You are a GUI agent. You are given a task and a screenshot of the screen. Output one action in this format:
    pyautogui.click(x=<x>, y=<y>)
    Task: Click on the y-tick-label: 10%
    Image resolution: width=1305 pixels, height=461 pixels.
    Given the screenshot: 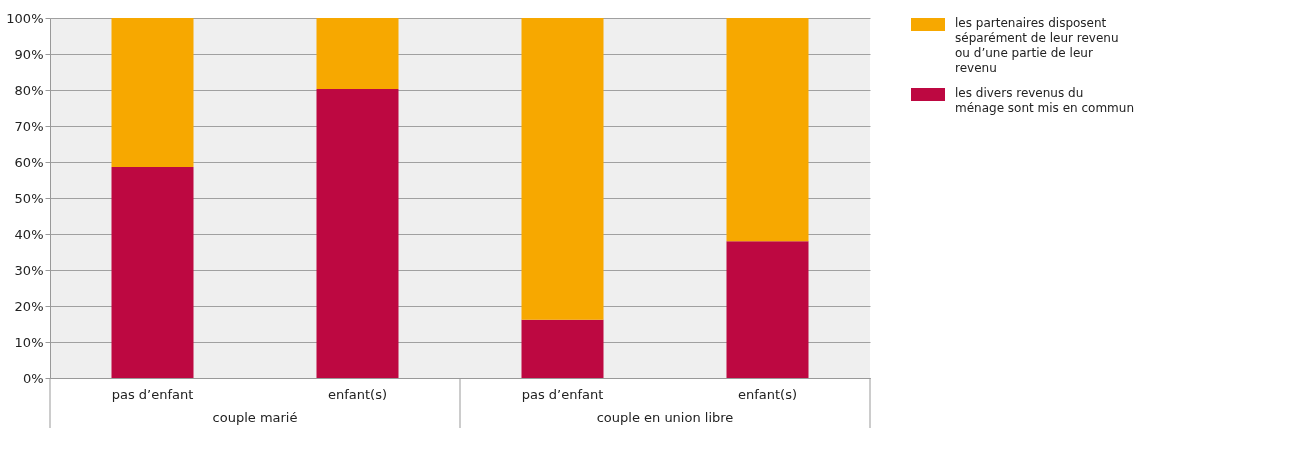 What is the action you would take?
    pyautogui.click(x=29, y=342)
    